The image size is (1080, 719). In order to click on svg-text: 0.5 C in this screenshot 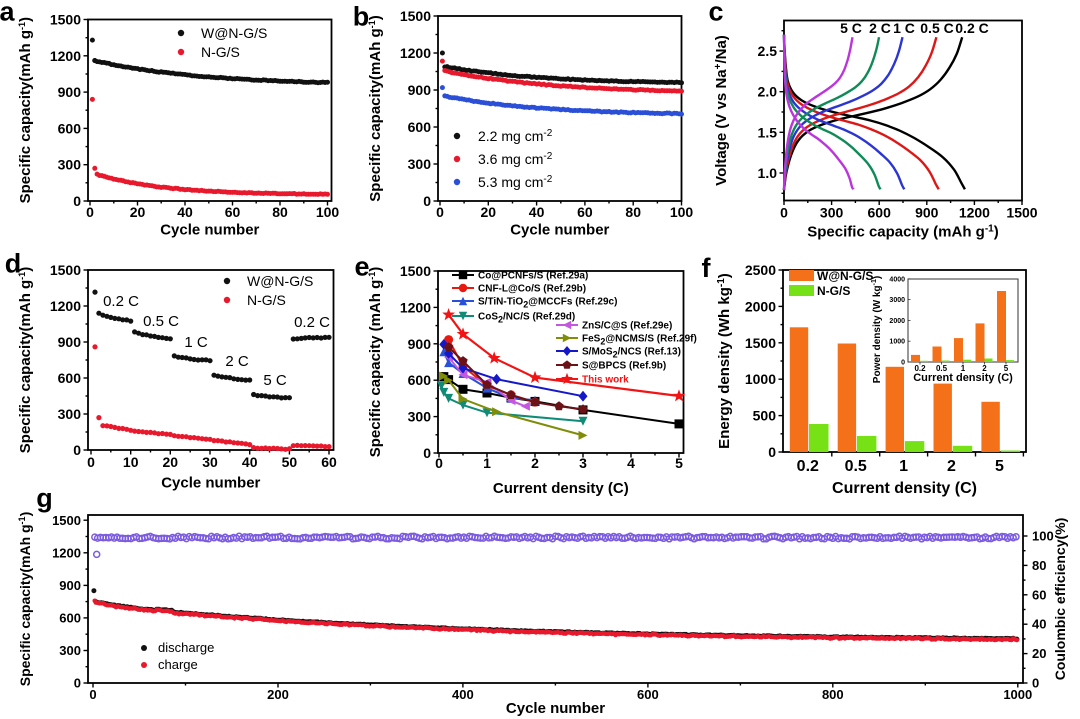, I will do `click(161, 321)`.